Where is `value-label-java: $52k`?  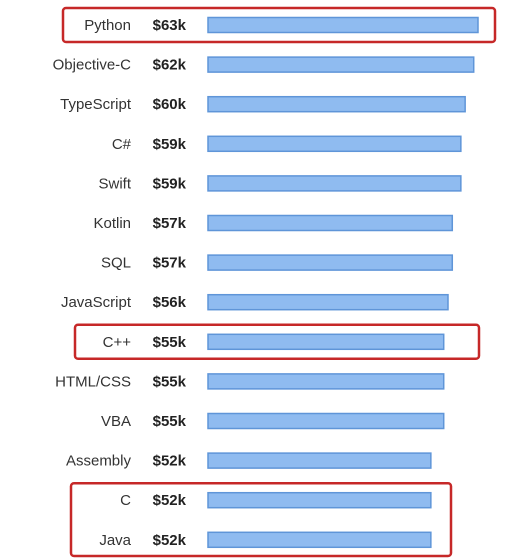
value-label-java: $52k is located at coordinates (170, 540).